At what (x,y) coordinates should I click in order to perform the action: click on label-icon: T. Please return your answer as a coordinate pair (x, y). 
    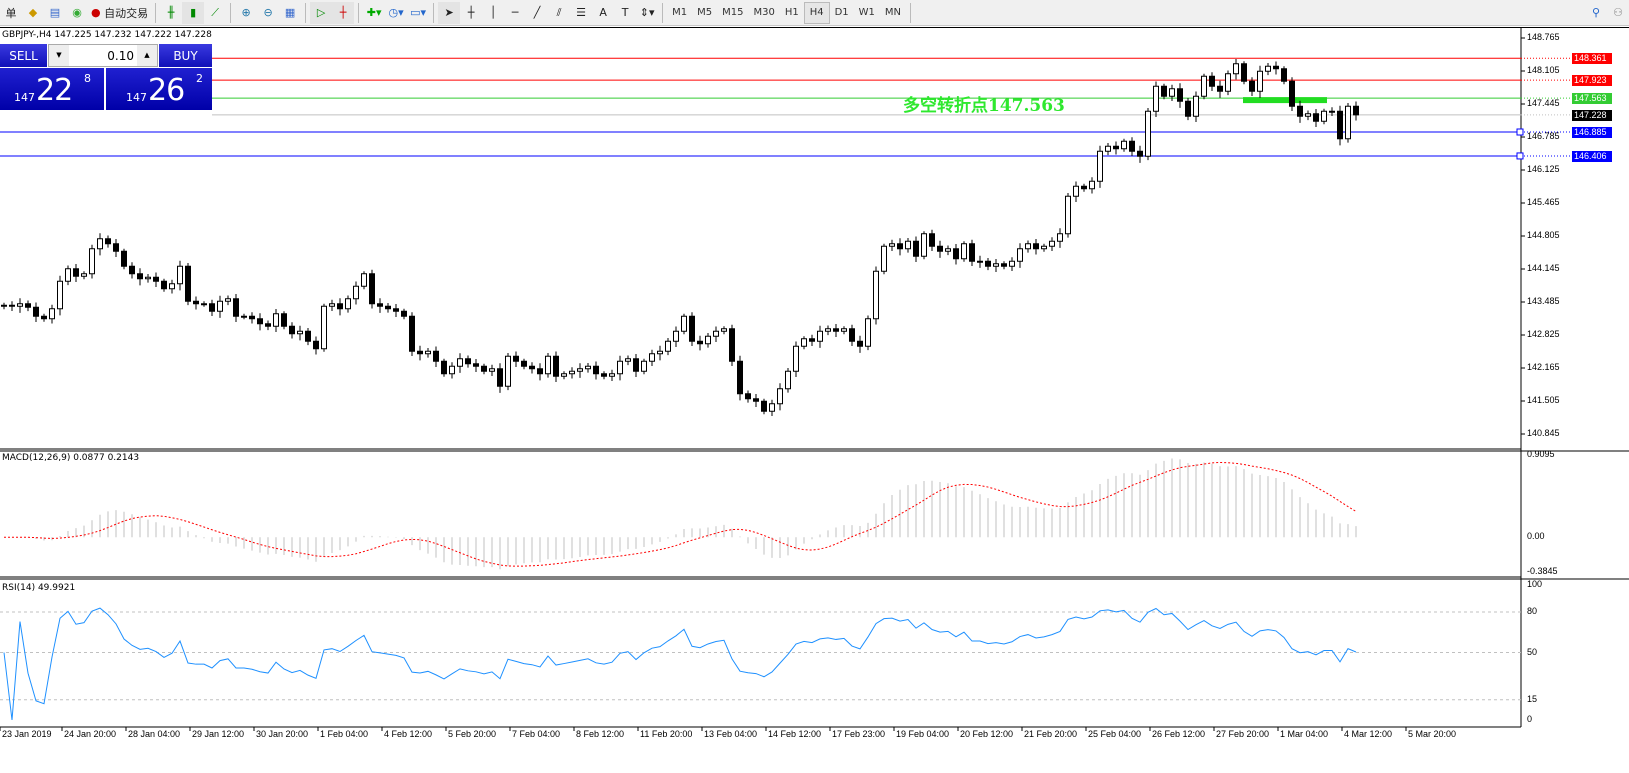
    Looking at the image, I should click on (625, 12).